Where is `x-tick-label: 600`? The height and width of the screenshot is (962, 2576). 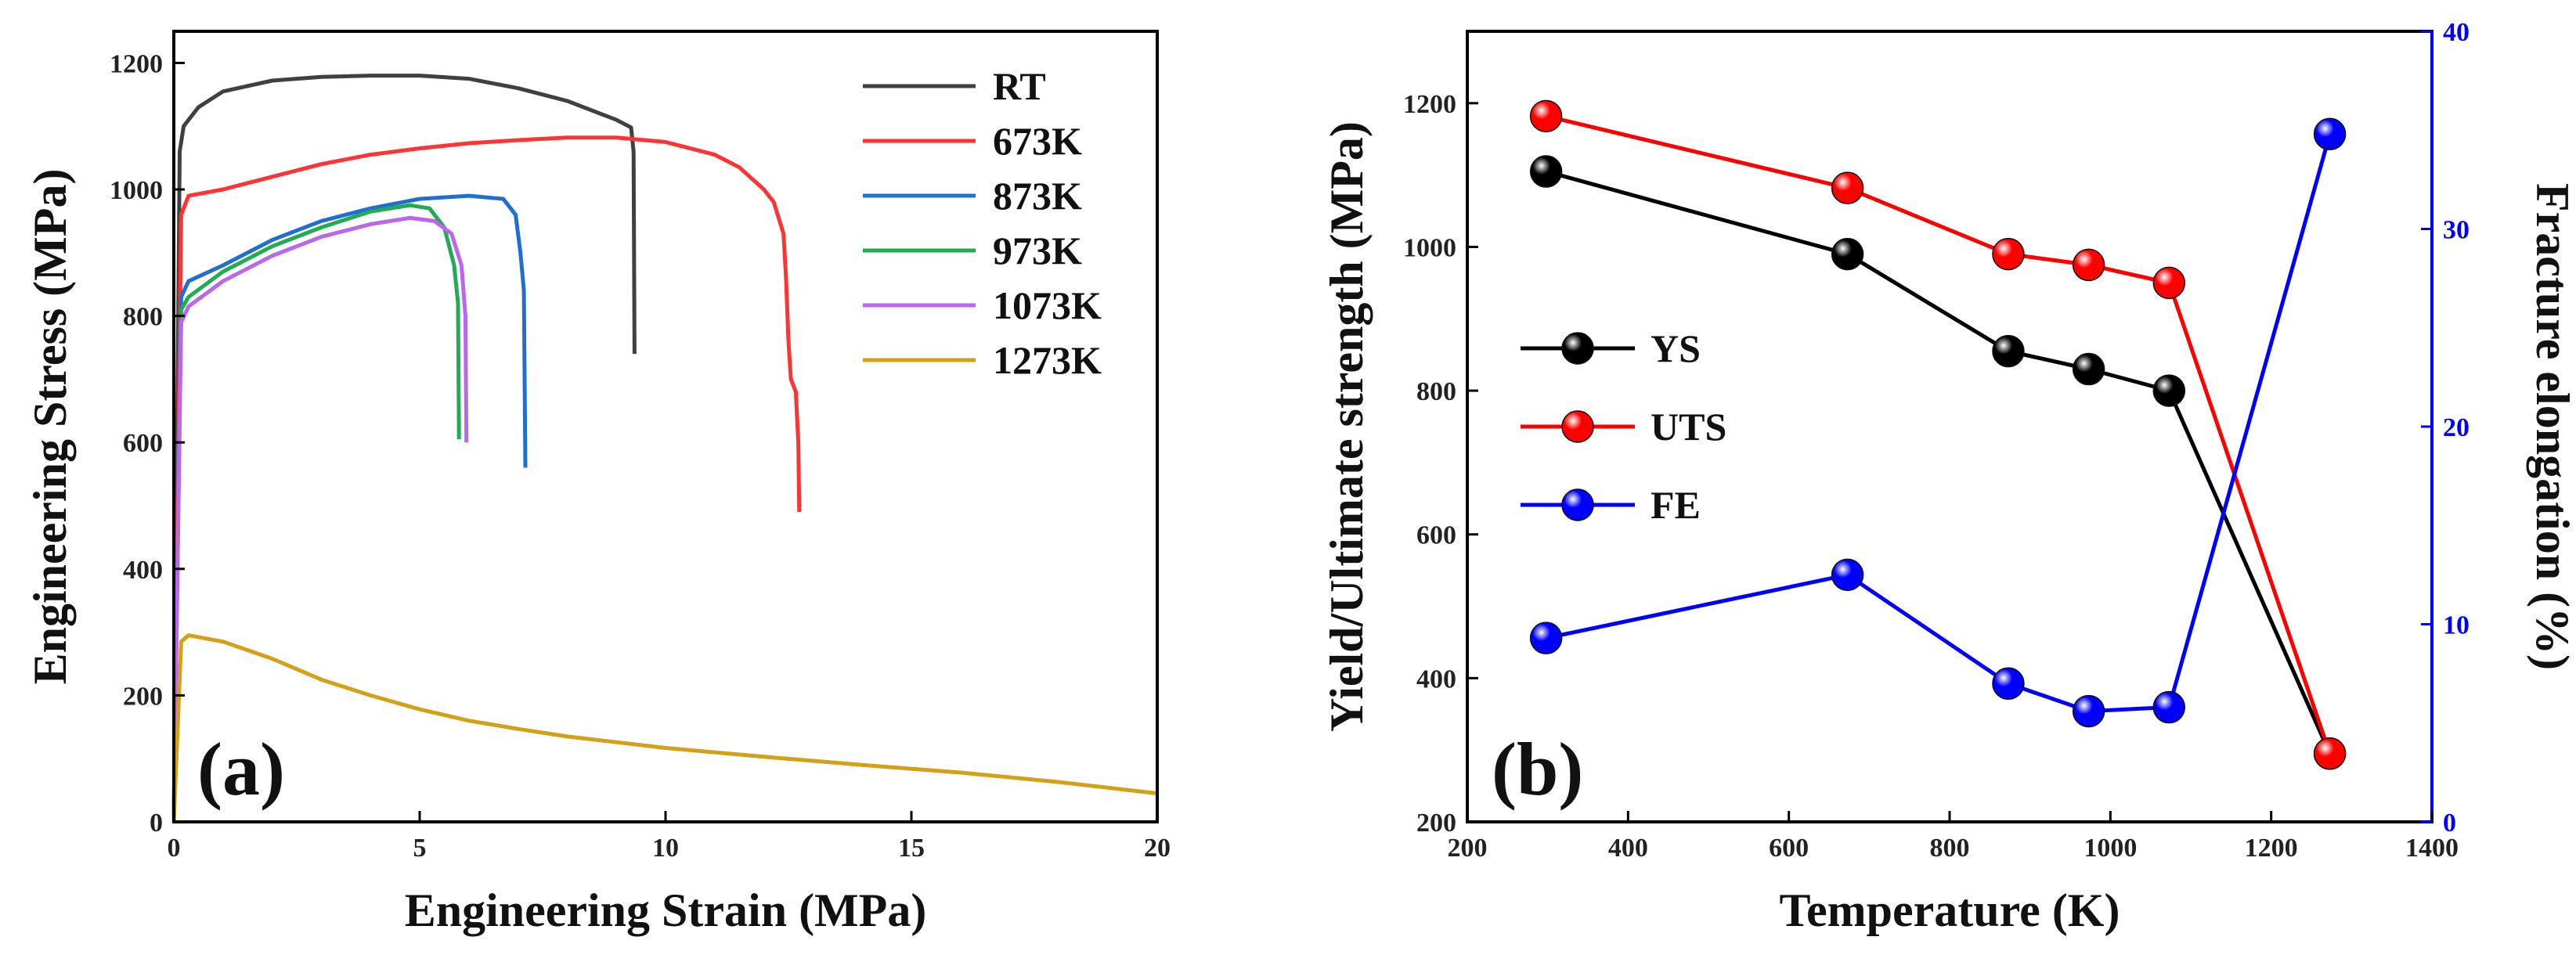 x-tick-label: 600 is located at coordinates (1789, 848).